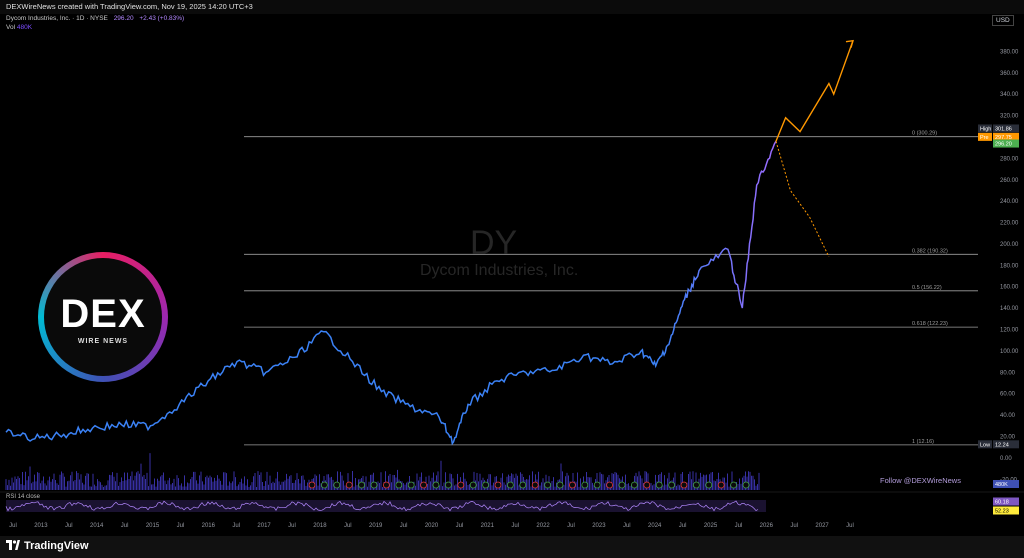 Image resolution: width=1024 pixels, height=558 pixels. Describe the element at coordinates (814, 91) in the screenshot. I see `projection-up-line` at that location.